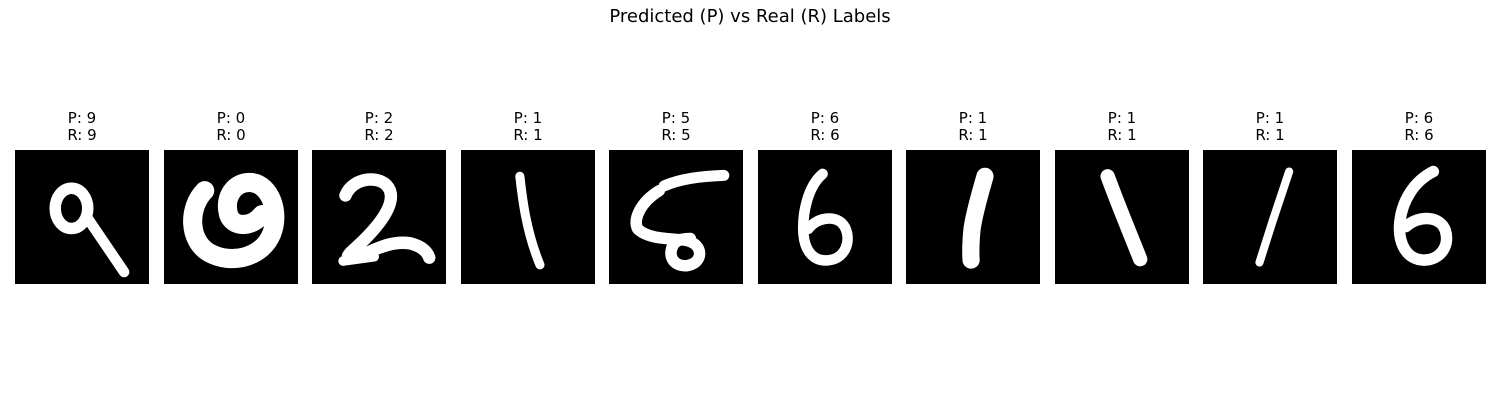  I want to click on panel-title-1: P: 9 R: 9, so click(82, 130).